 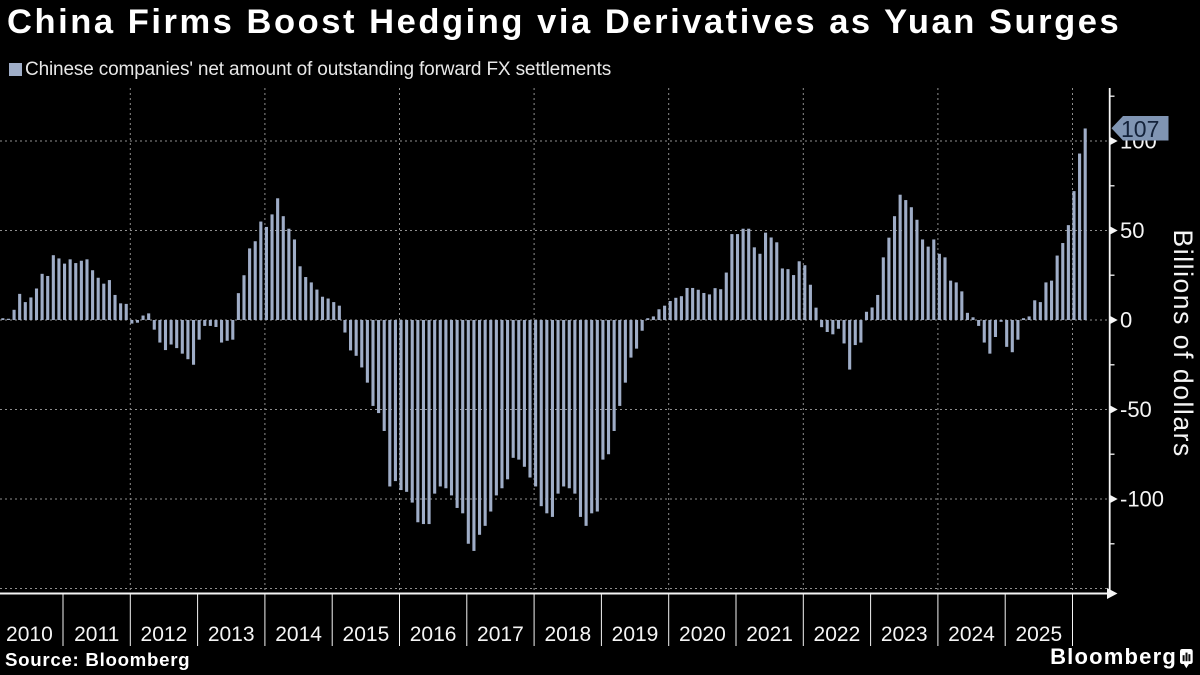 What do you see at coordinates (231, 634) in the screenshot?
I see `svg-text: 2013` at bounding box center [231, 634].